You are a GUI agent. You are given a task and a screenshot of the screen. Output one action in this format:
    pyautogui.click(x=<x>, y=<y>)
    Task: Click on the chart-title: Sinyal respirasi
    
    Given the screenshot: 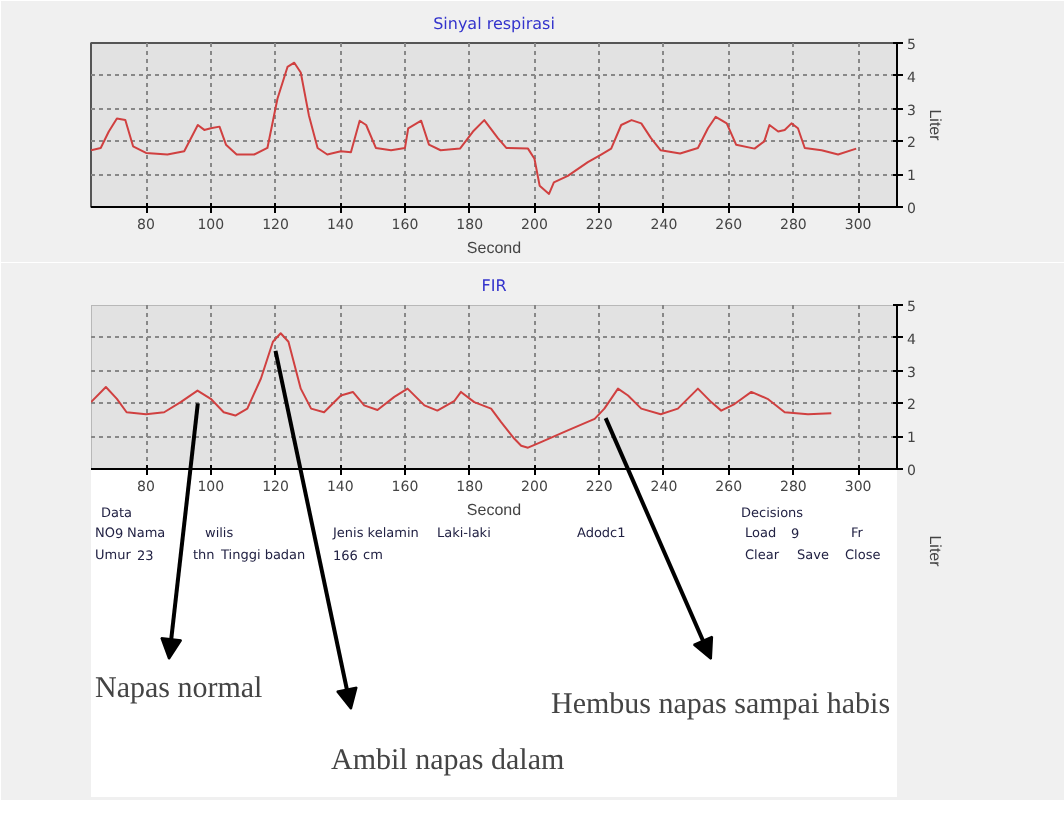 What is the action you would take?
    pyautogui.click(x=494, y=24)
    